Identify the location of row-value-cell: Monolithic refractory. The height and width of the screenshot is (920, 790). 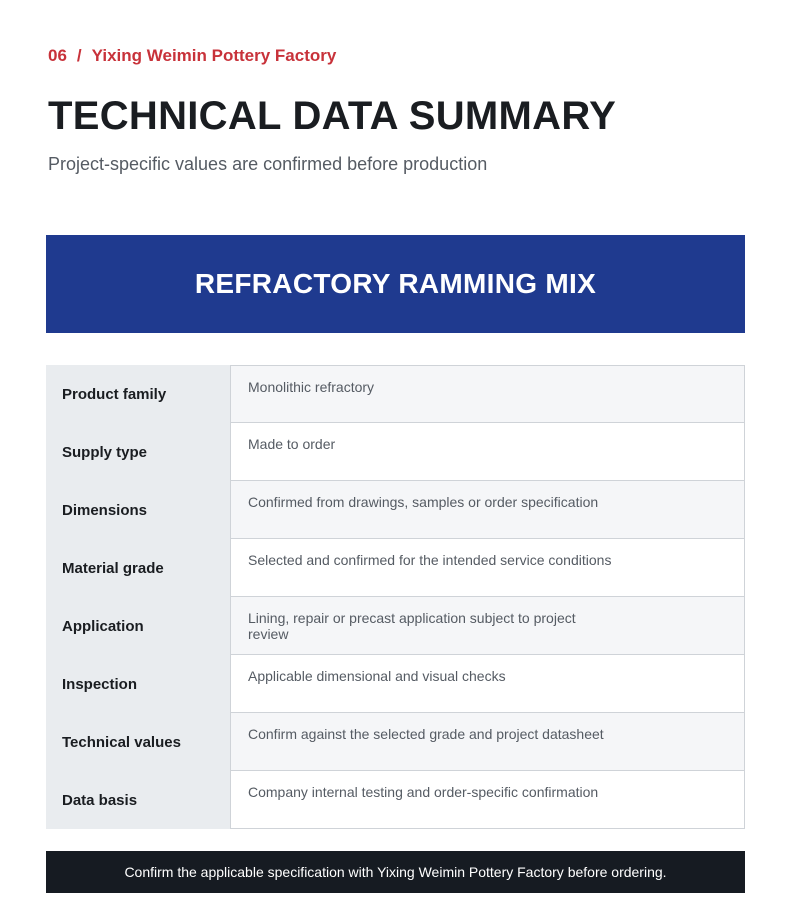
(487, 394).